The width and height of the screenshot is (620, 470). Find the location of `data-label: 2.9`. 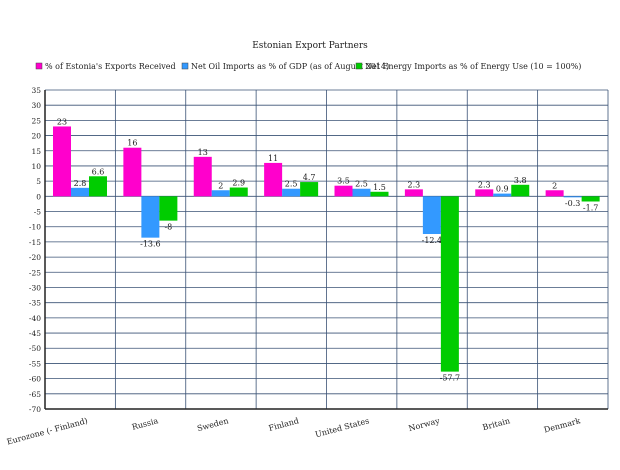

data-label: 2.9 is located at coordinates (238, 183).